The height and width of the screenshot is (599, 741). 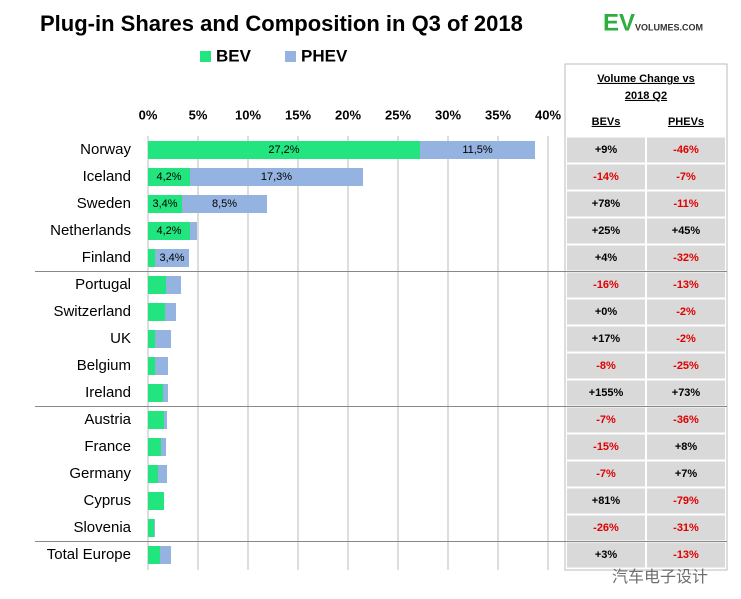 What do you see at coordinates (107, 500) in the screenshot?
I see `y-tick-label: Cyprus` at bounding box center [107, 500].